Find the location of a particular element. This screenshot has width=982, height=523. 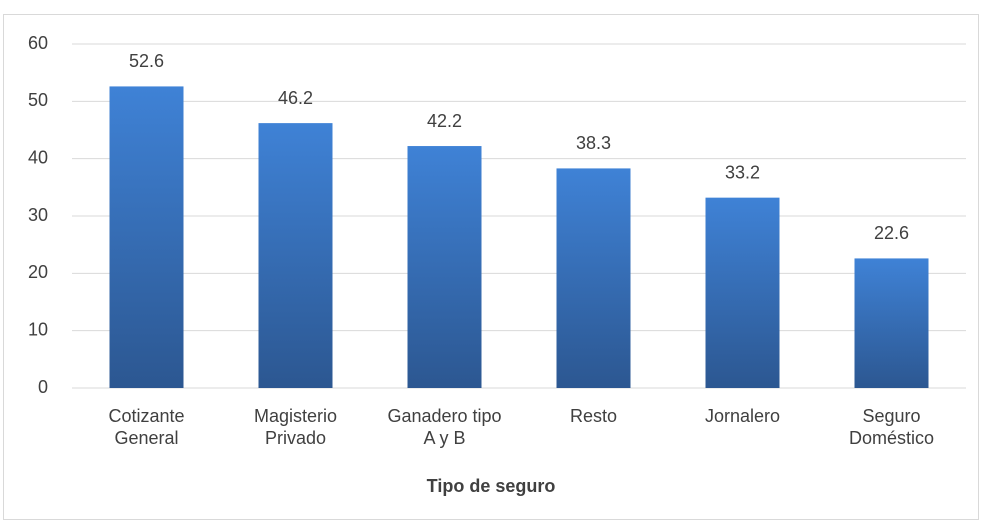

y-tick-label: 0 is located at coordinates (43, 387).